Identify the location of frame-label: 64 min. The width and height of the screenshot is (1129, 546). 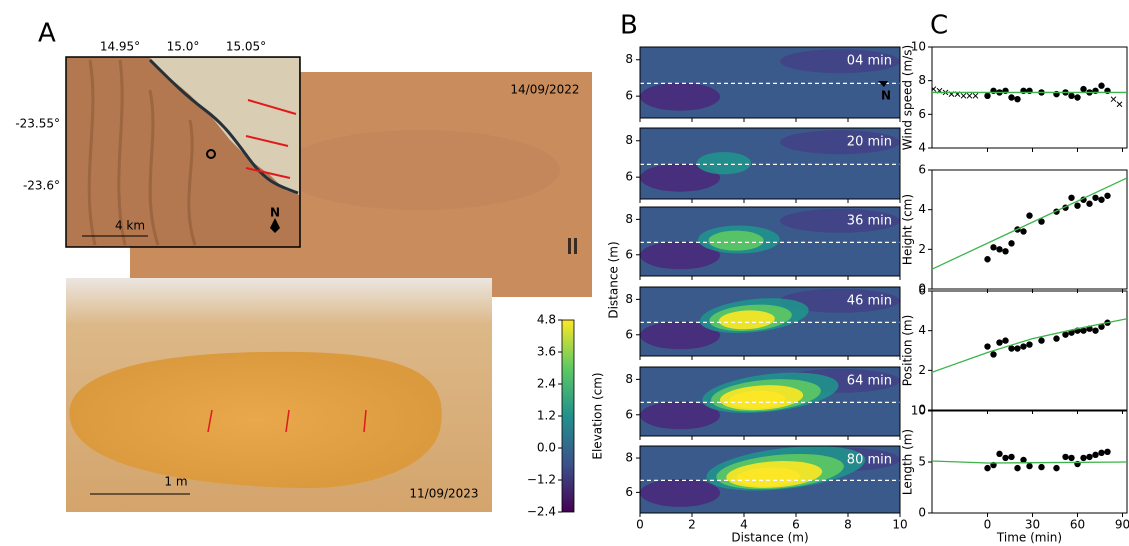
(869, 381).